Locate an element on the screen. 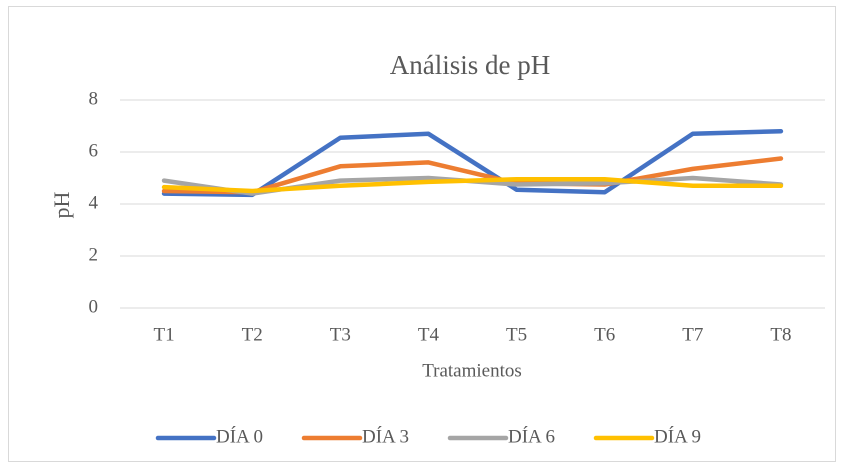 The height and width of the screenshot is (470, 842). chart-title: Análisis de pH is located at coordinates (470, 65).